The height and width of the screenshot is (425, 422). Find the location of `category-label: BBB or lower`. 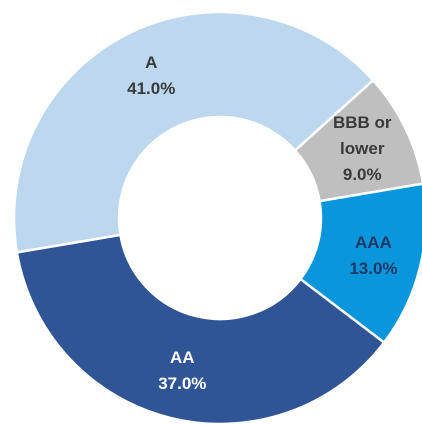

category-label: BBB or lower is located at coordinates (362, 136).